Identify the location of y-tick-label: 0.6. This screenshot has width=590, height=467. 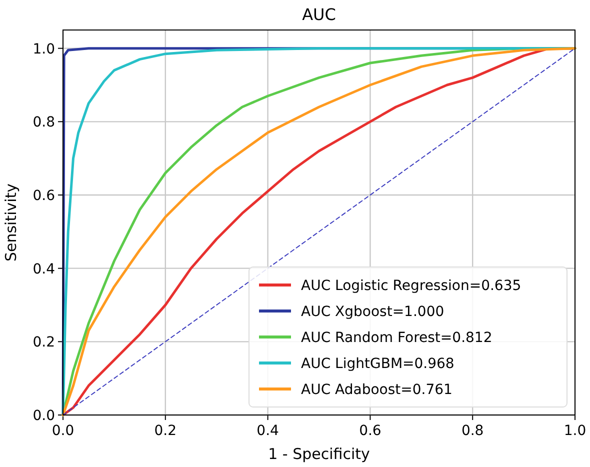
(44, 196).